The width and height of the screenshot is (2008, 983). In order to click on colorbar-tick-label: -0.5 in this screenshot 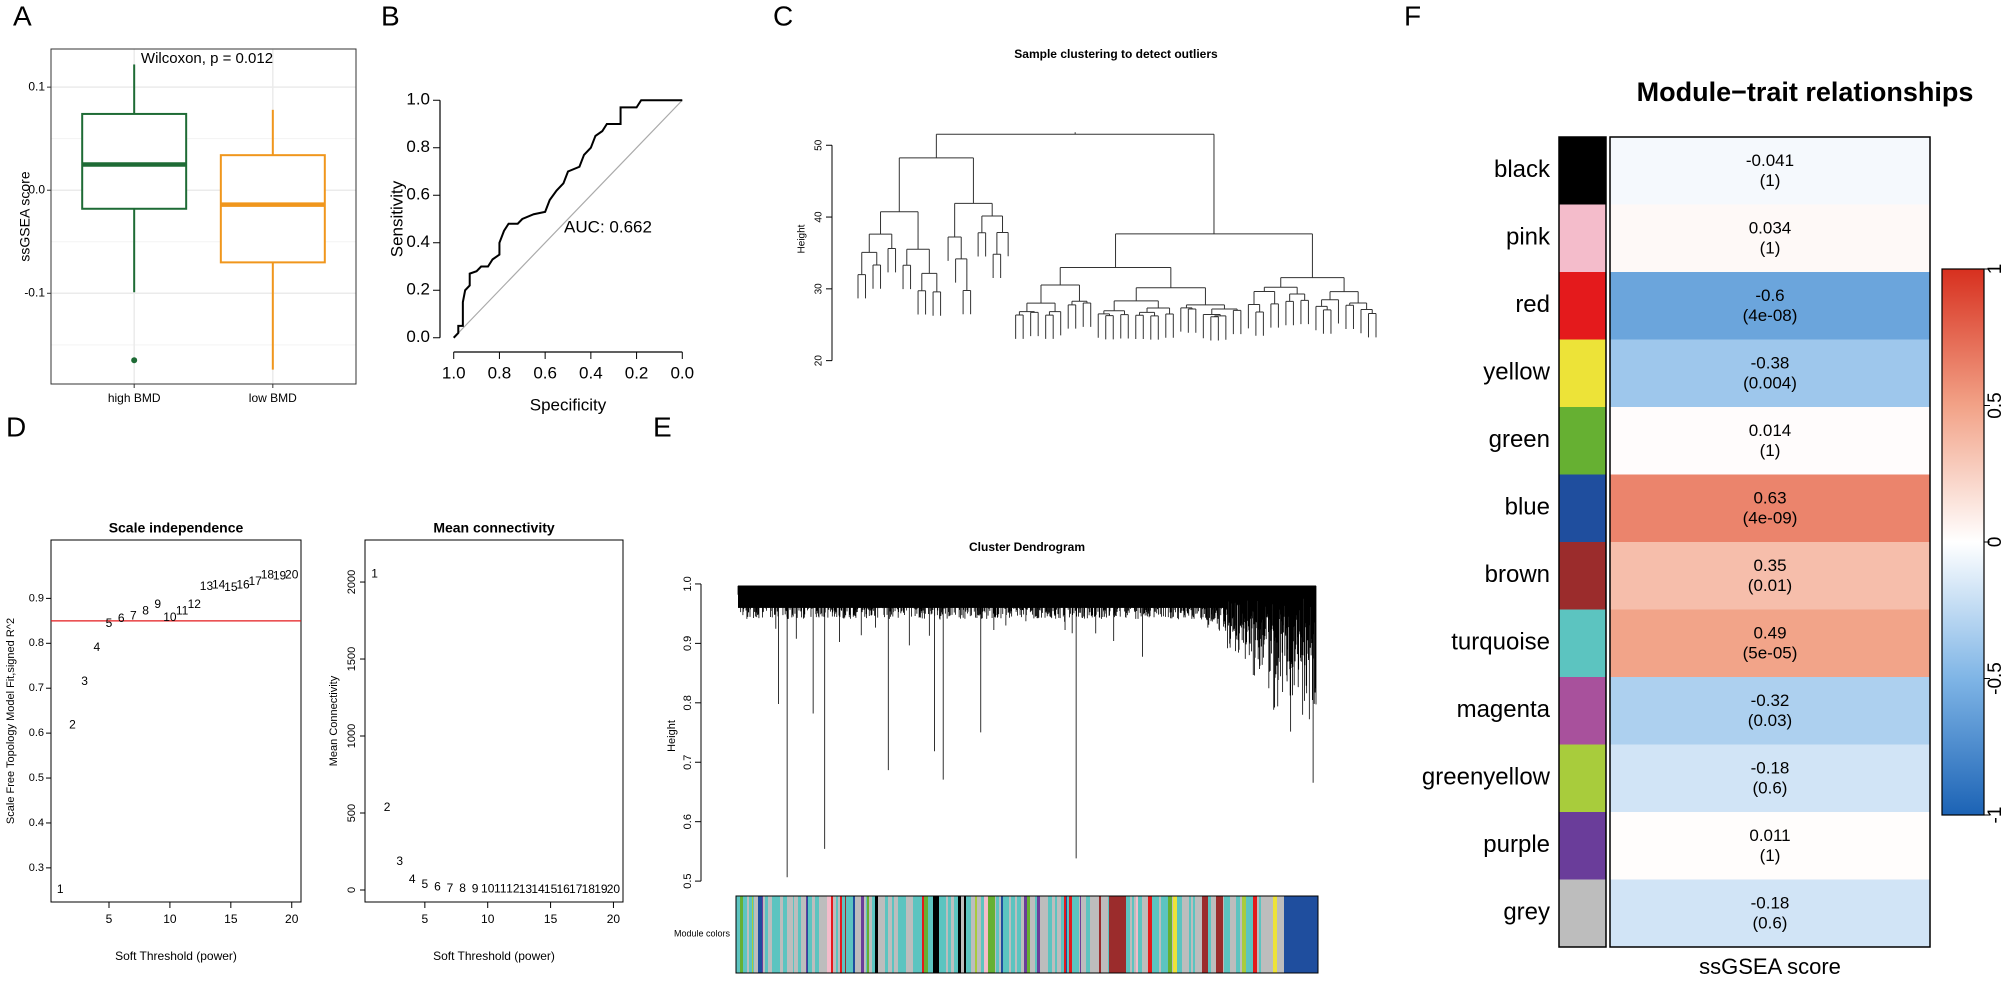, I will do `click(1995, 678)`.